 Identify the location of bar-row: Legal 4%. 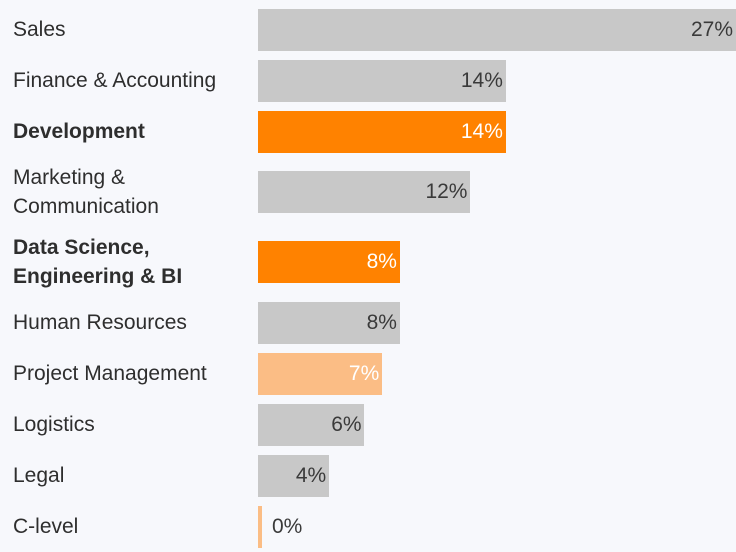
(368, 475).